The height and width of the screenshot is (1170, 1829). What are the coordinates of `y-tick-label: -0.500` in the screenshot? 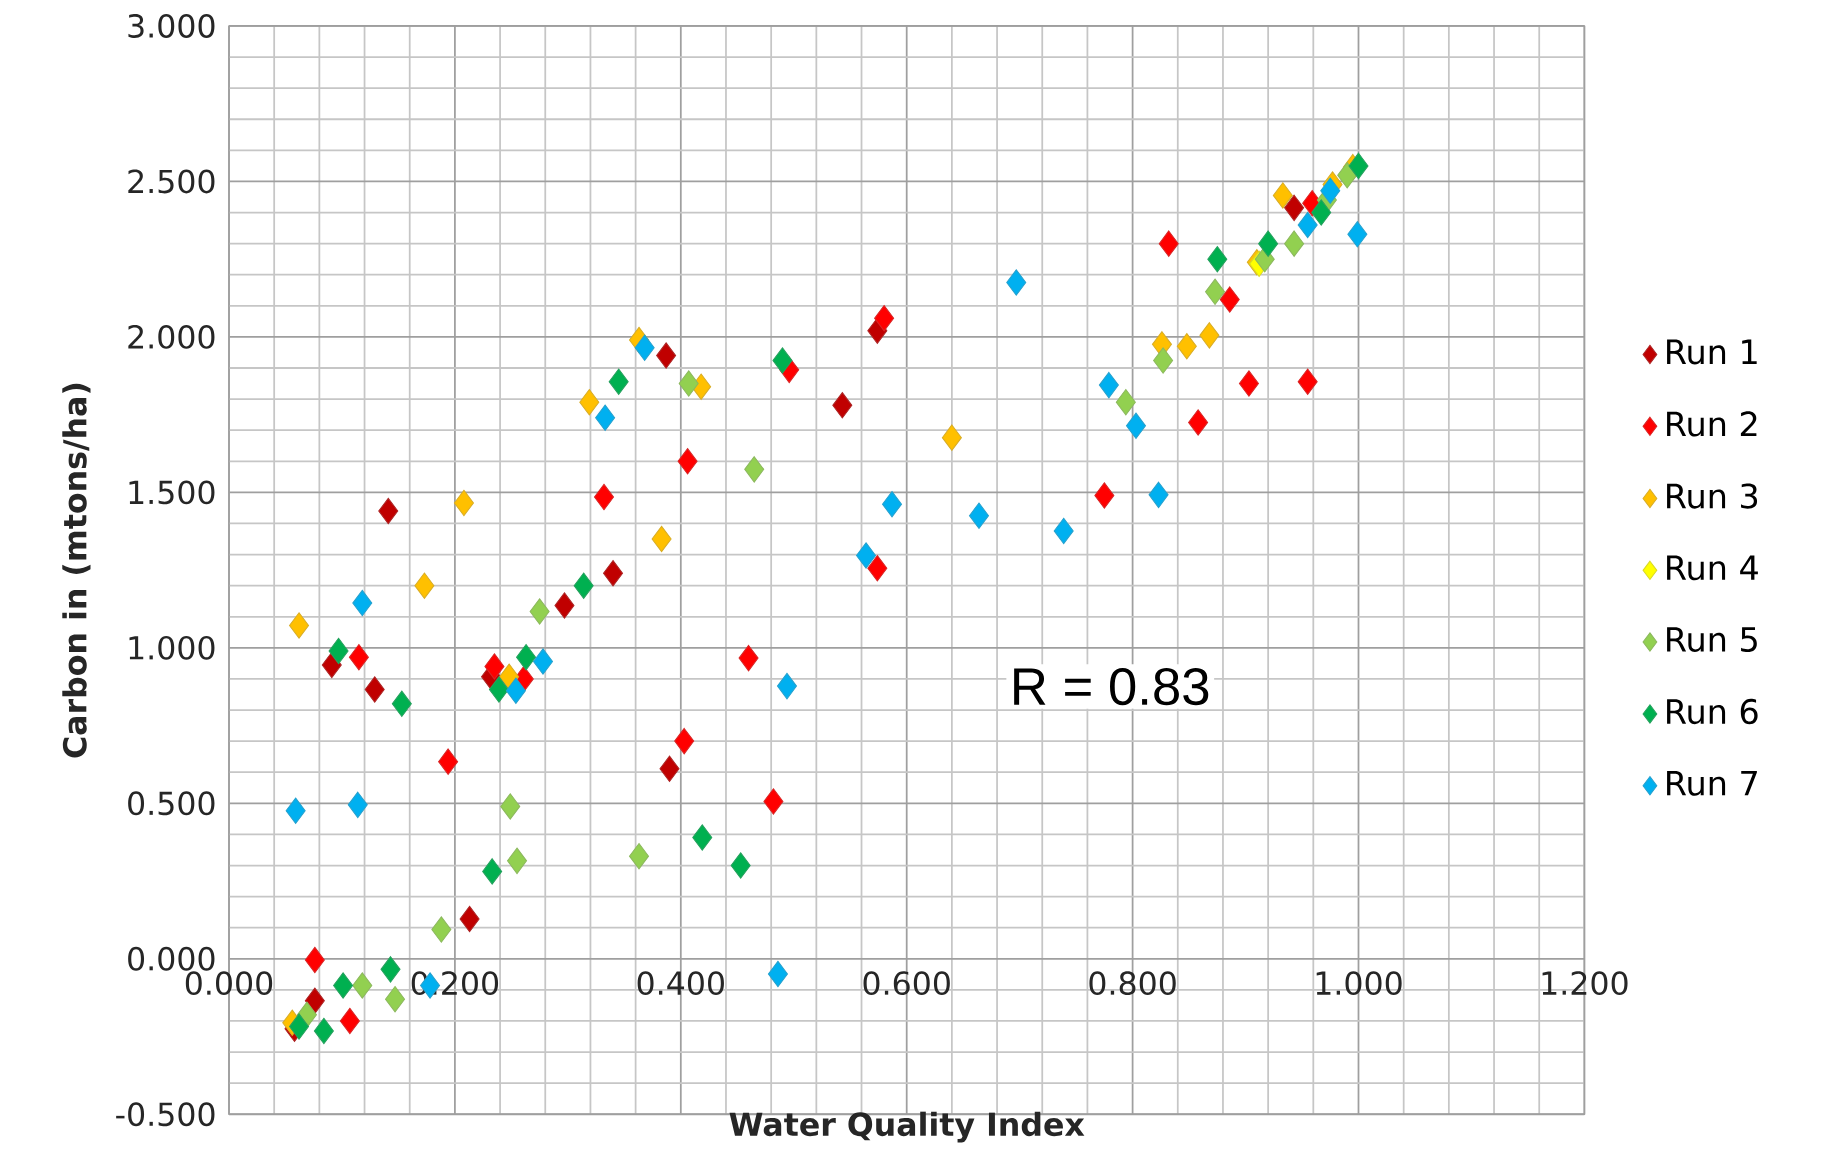 It's located at (165, 1114).